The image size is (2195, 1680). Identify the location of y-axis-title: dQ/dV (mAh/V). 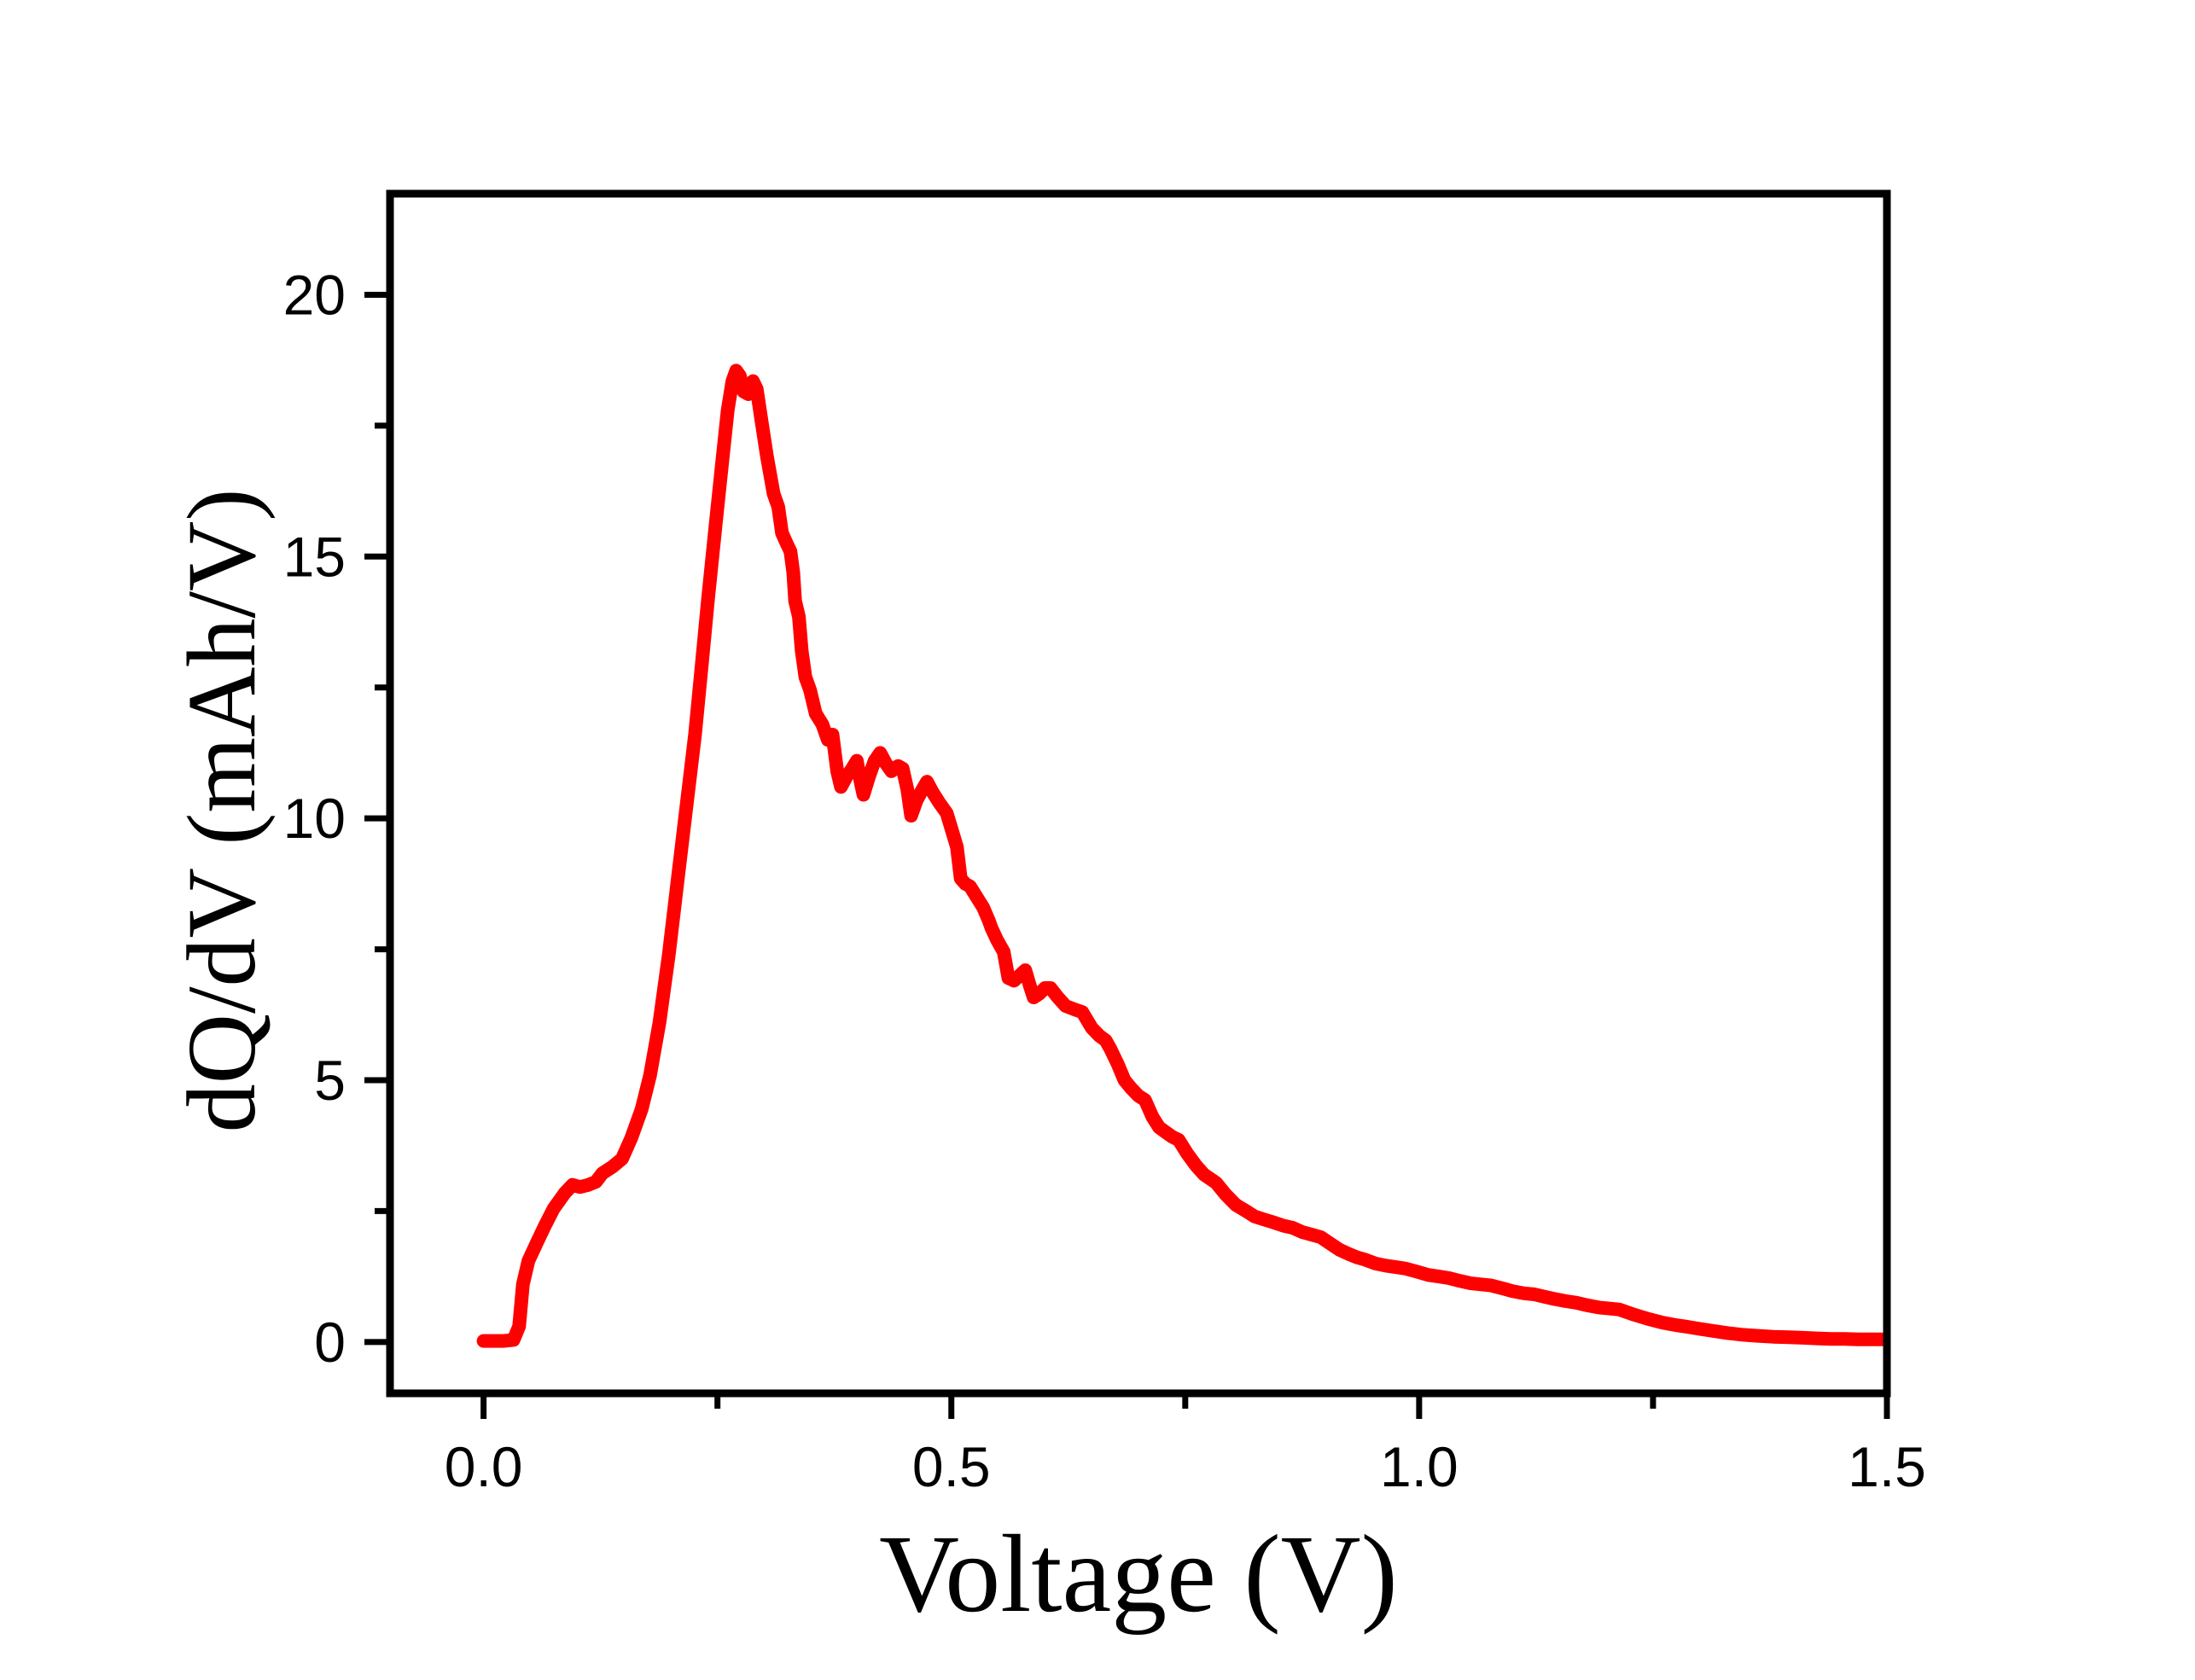
(221, 811).